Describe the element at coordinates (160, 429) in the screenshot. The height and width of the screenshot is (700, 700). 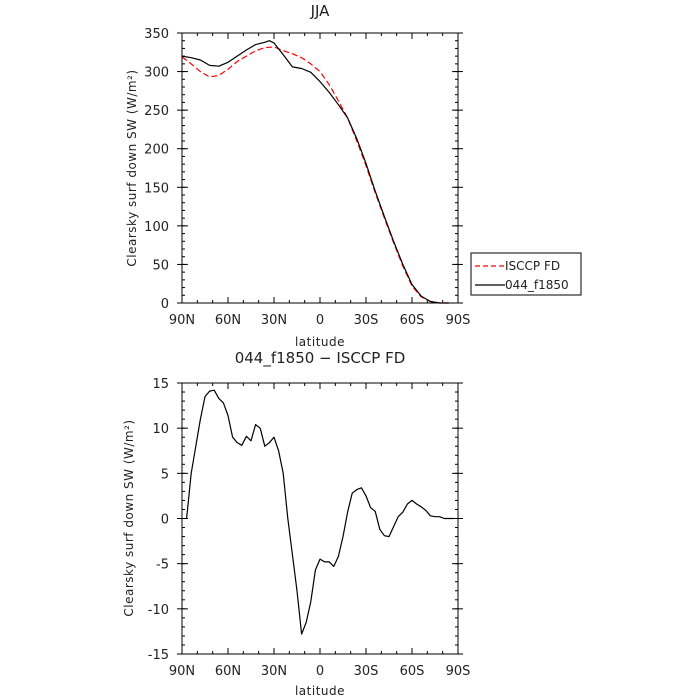
I see `bottom-ytick-label: 10` at that location.